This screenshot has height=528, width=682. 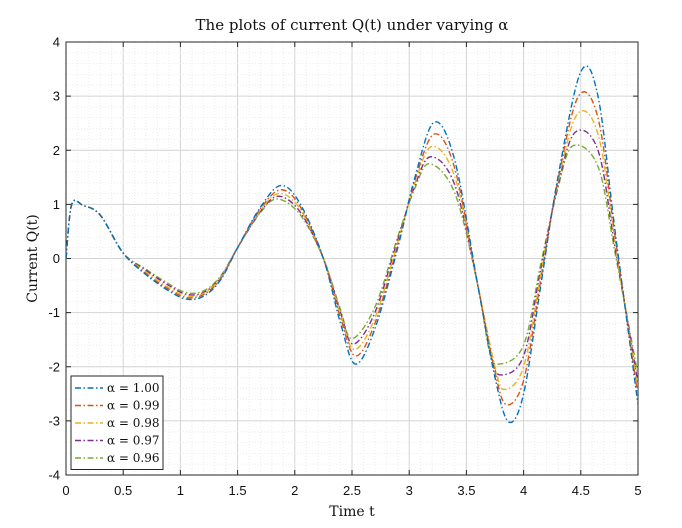 What do you see at coordinates (352, 512) in the screenshot?
I see `x-axis-label: Time t` at bounding box center [352, 512].